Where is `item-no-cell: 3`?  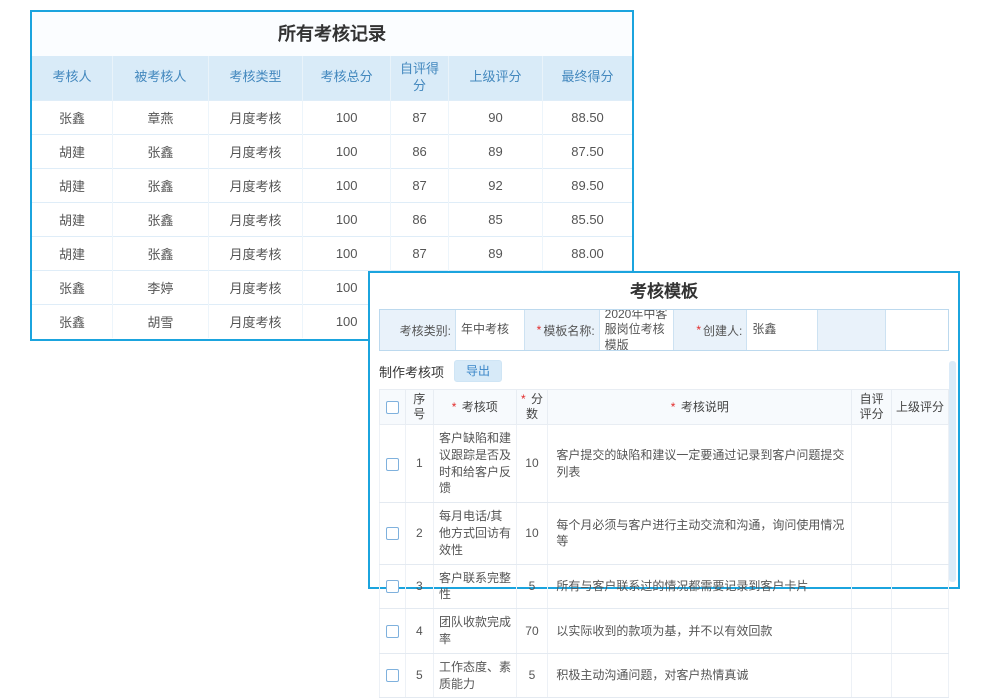 item-no-cell: 3 is located at coordinates (419, 586).